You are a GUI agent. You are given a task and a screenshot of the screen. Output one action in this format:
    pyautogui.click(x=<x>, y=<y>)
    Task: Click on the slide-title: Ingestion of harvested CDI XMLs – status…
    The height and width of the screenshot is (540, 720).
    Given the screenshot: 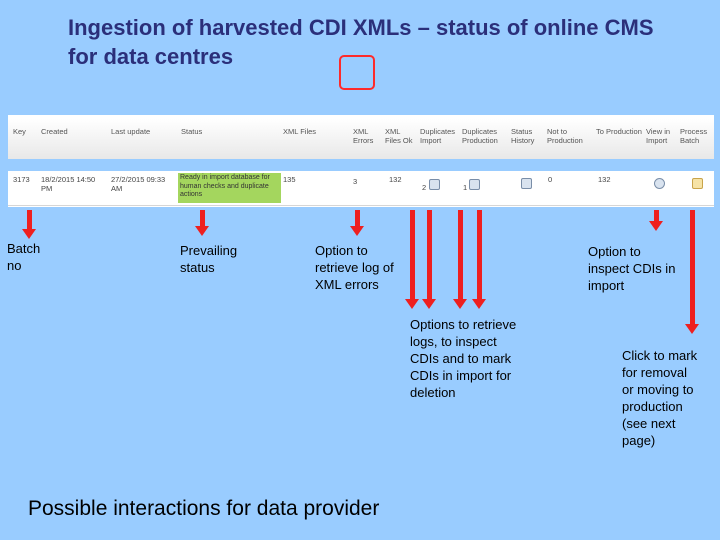 What is the action you would take?
    pyautogui.click(x=361, y=42)
    